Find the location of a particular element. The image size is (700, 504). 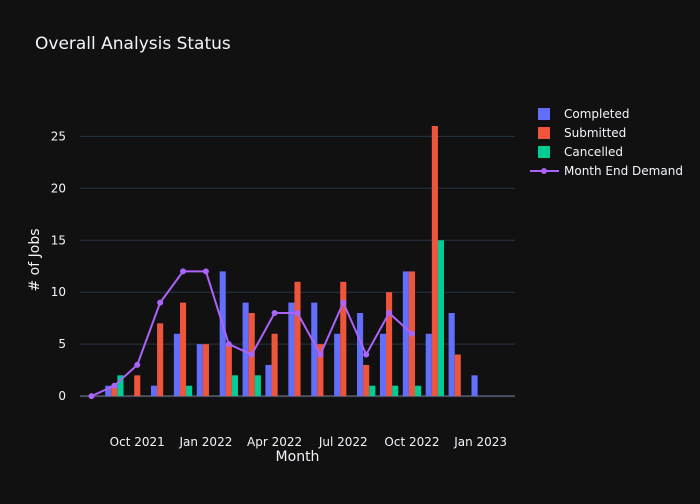

x-tick-label: Oct 2021 is located at coordinates (137, 442).